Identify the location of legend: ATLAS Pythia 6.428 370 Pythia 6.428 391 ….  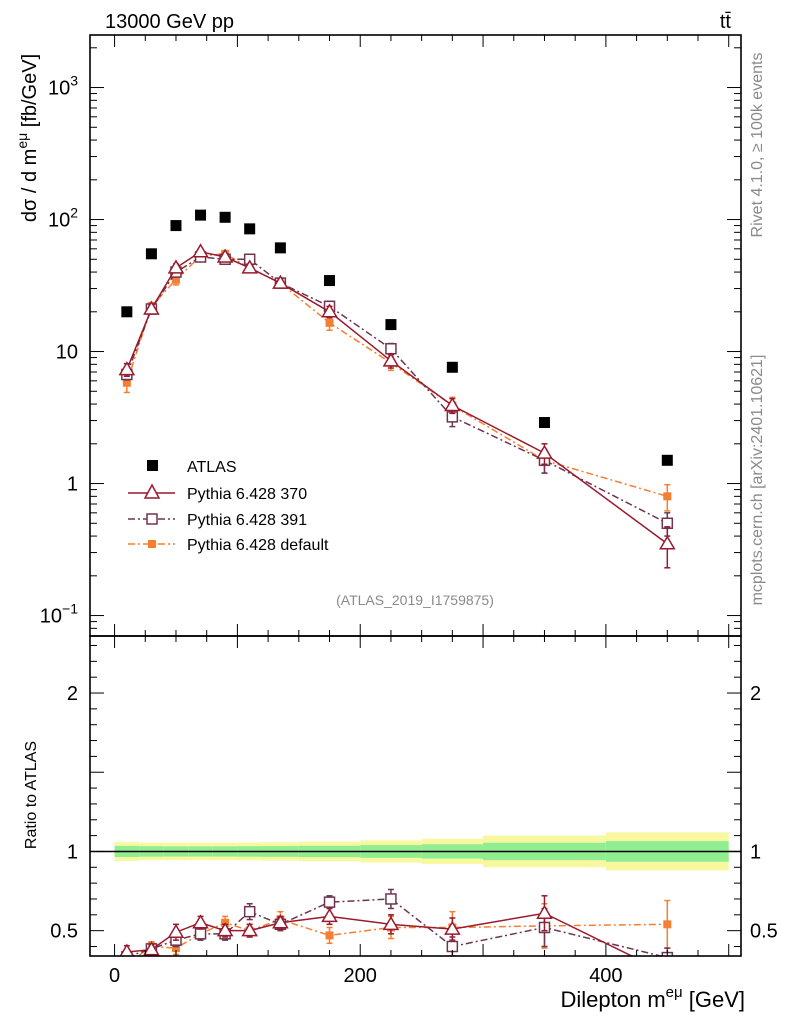
(228, 506).